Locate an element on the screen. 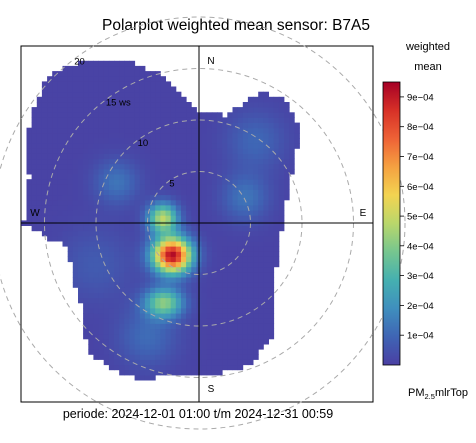 This screenshot has width=476, height=443. direction-label-west: W is located at coordinates (35, 213).